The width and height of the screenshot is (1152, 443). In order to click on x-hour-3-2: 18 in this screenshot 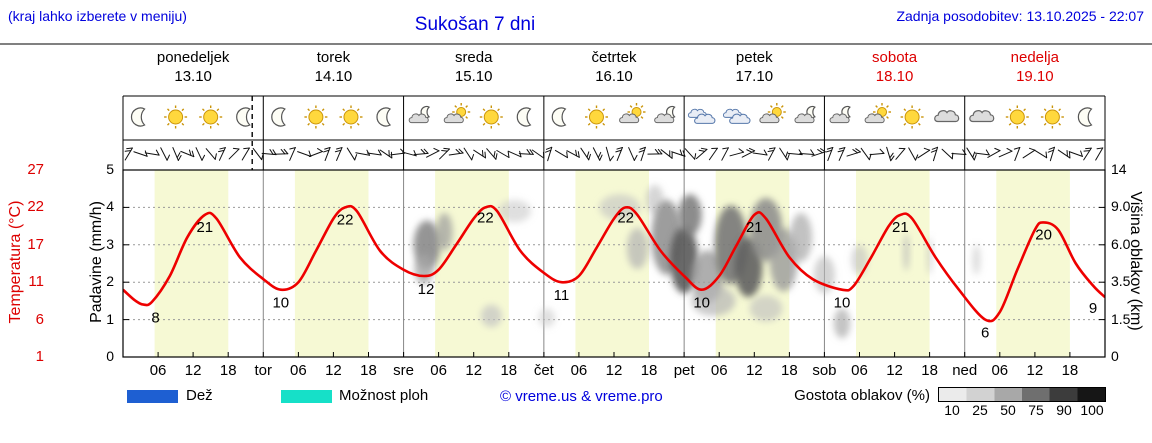, I will do `click(649, 370)`.